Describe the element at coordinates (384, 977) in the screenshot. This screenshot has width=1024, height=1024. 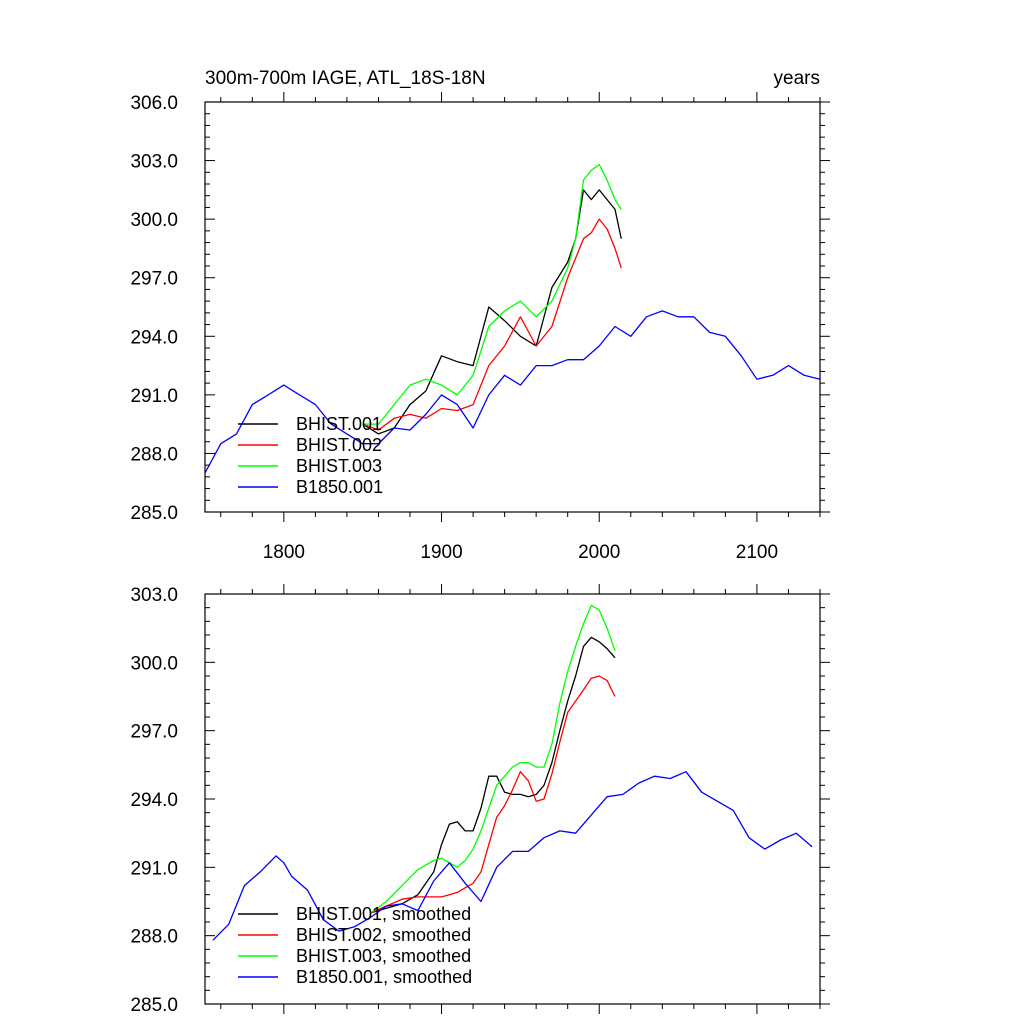
I see `legend-label-b1850-001-smoothed: B1850.001, smoothed` at that location.